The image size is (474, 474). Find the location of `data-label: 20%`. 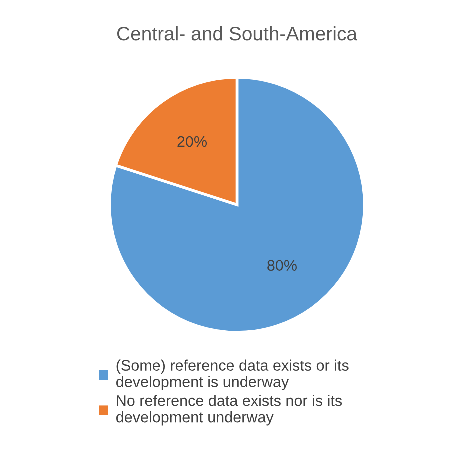

data-label: 20% is located at coordinates (192, 142).